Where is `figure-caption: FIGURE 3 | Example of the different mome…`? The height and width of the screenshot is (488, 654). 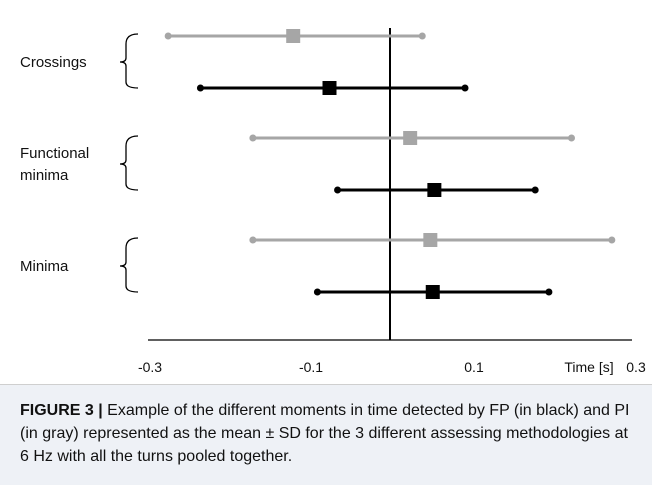
figure-caption: FIGURE 3 | Example of the different mome… is located at coordinates (326, 433).